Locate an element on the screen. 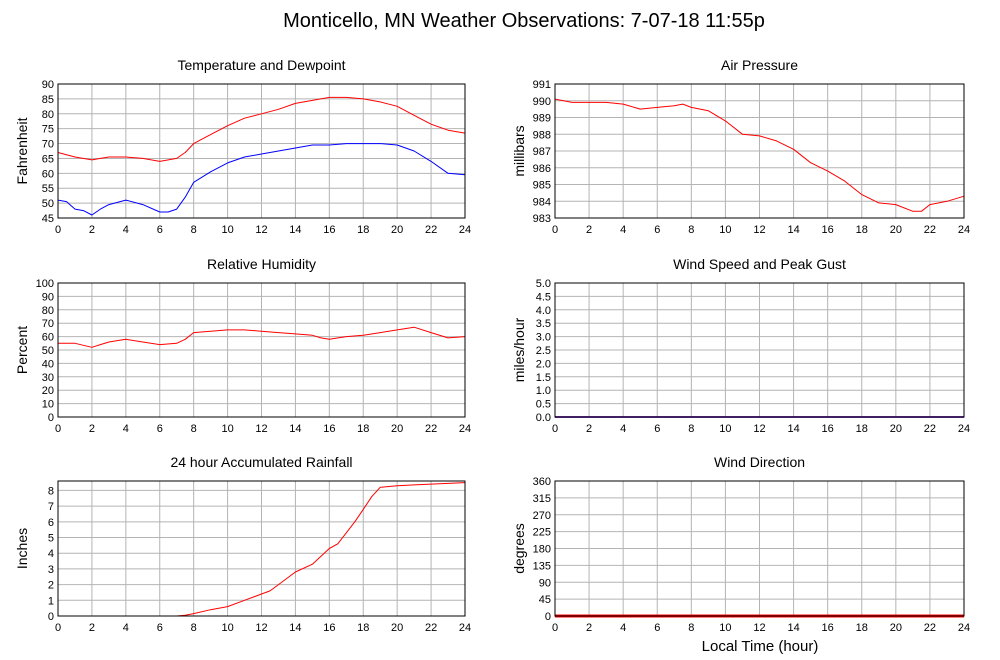 The height and width of the screenshot is (660, 1000). chart-title: Relative Humidity is located at coordinates (261, 264).